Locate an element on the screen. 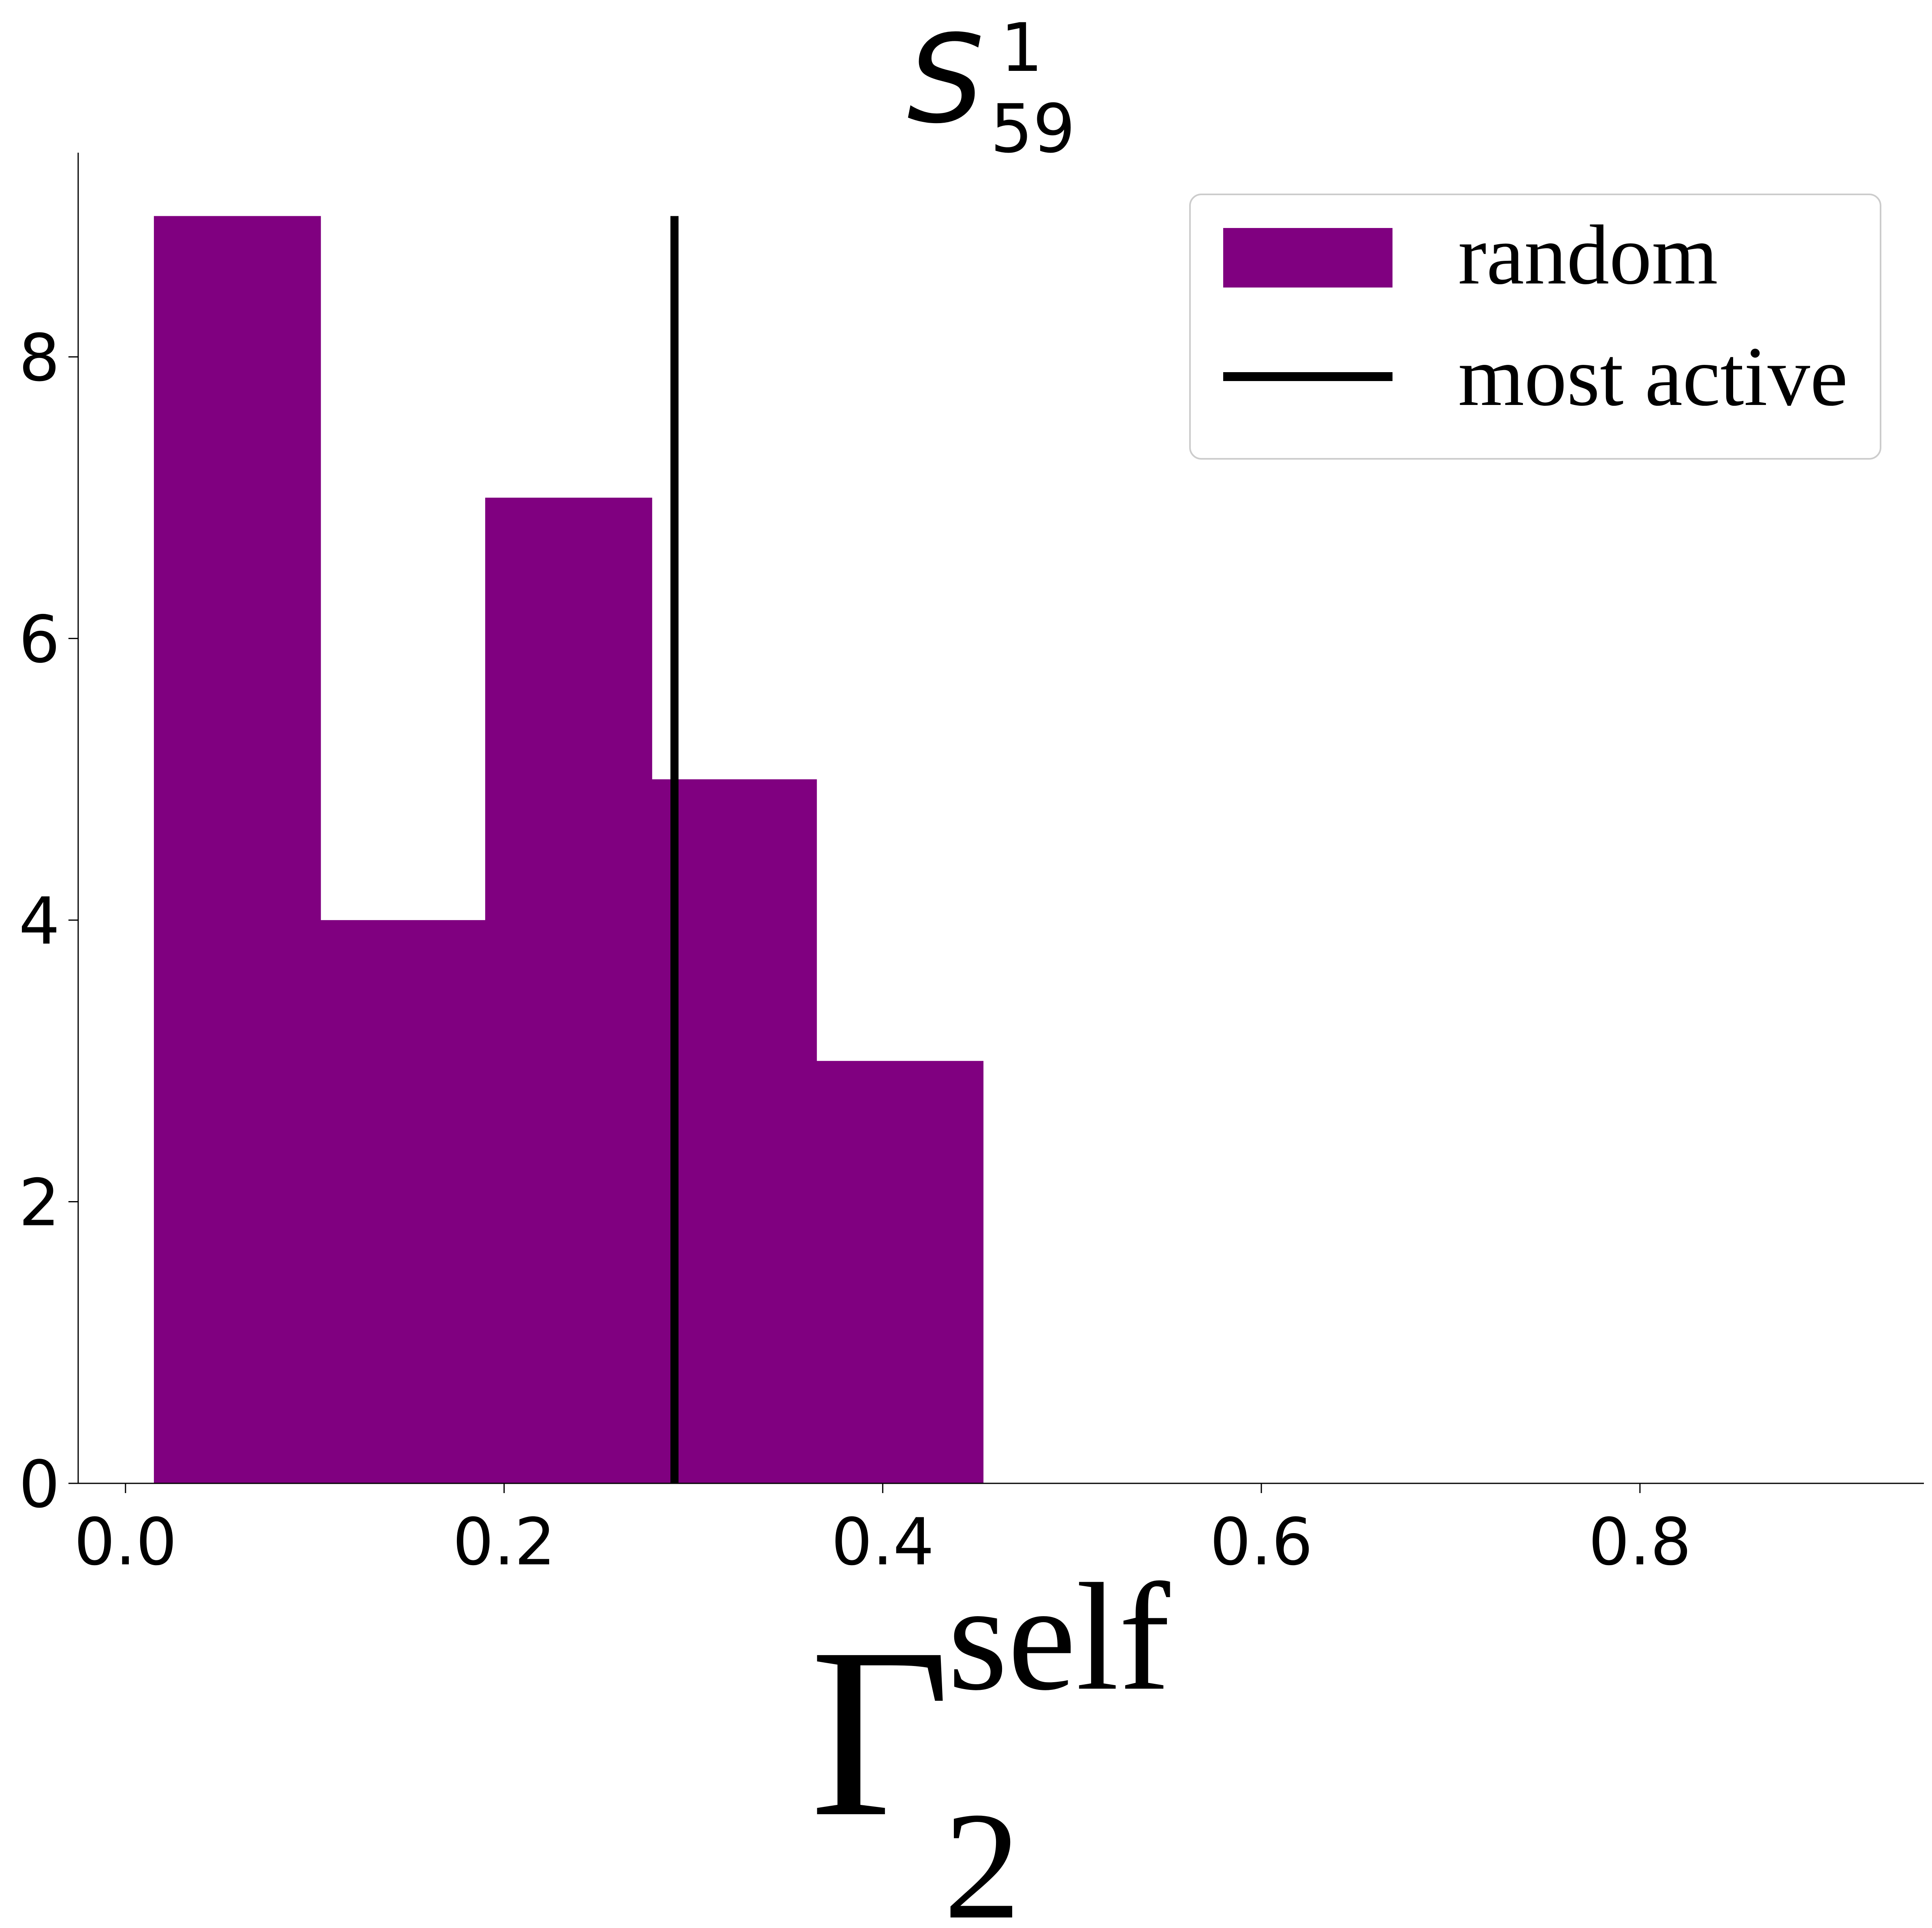  y-tick-label: 0 is located at coordinates (39, 1484).